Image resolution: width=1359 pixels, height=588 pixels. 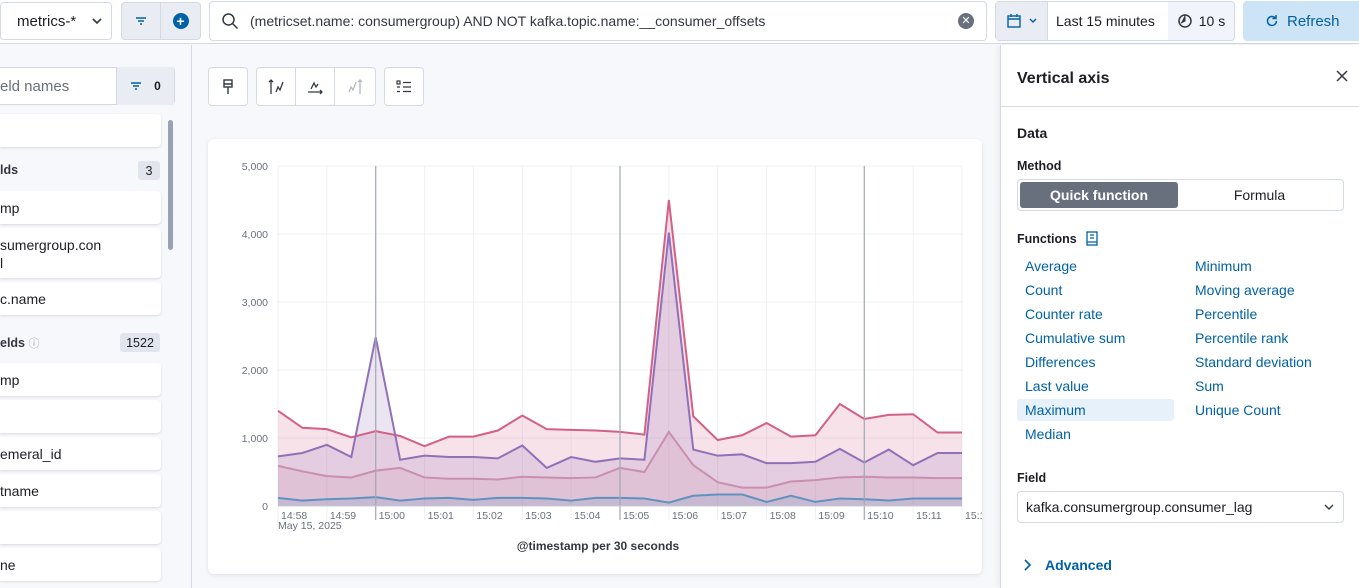 I want to click on sidebar-scrollbar, so click(x=170, y=185).